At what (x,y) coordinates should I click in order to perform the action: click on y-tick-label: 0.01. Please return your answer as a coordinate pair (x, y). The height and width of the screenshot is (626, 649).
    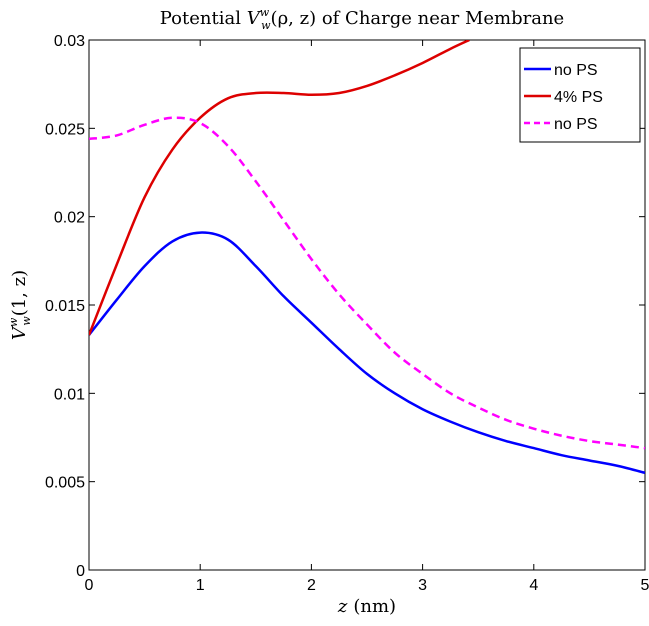
    Looking at the image, I should click on (69, 394).